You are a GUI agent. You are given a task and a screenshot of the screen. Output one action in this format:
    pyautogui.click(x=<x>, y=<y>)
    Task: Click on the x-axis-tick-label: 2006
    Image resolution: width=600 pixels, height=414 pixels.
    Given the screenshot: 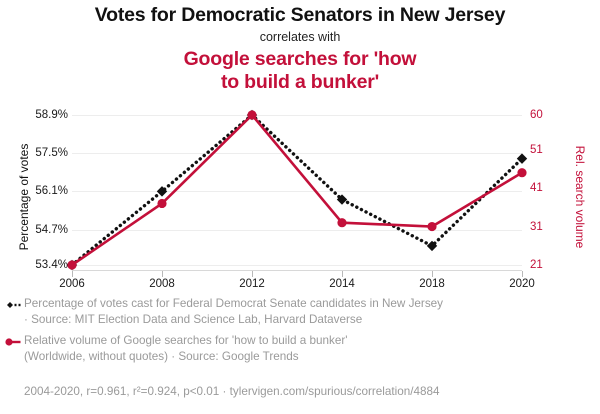 What is the action you would take?
    pyautogui.click(x=72, y=284)
    